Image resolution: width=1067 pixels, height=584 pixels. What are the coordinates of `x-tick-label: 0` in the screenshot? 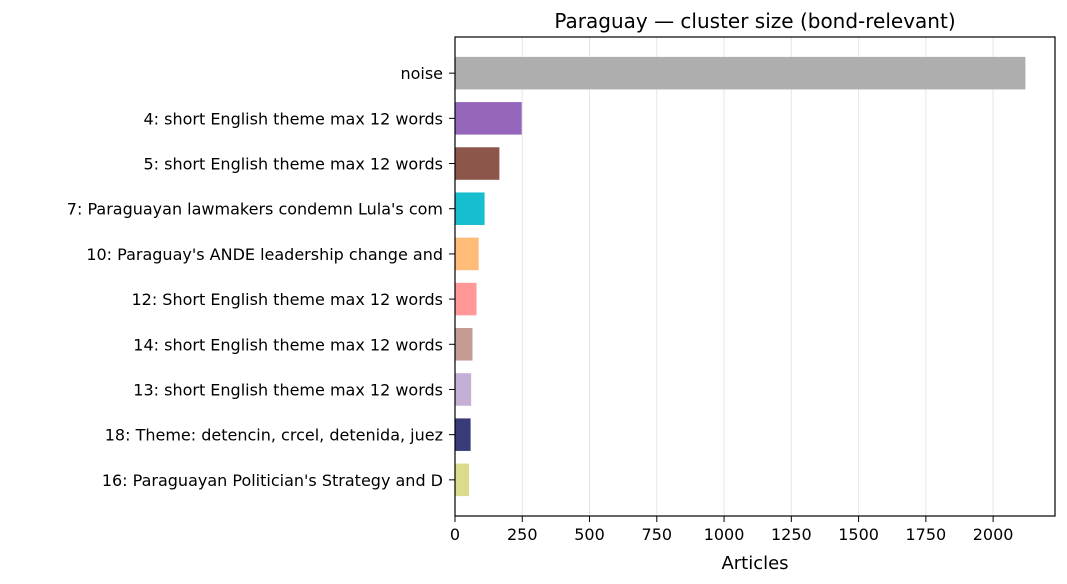 It's located at (455, 534).